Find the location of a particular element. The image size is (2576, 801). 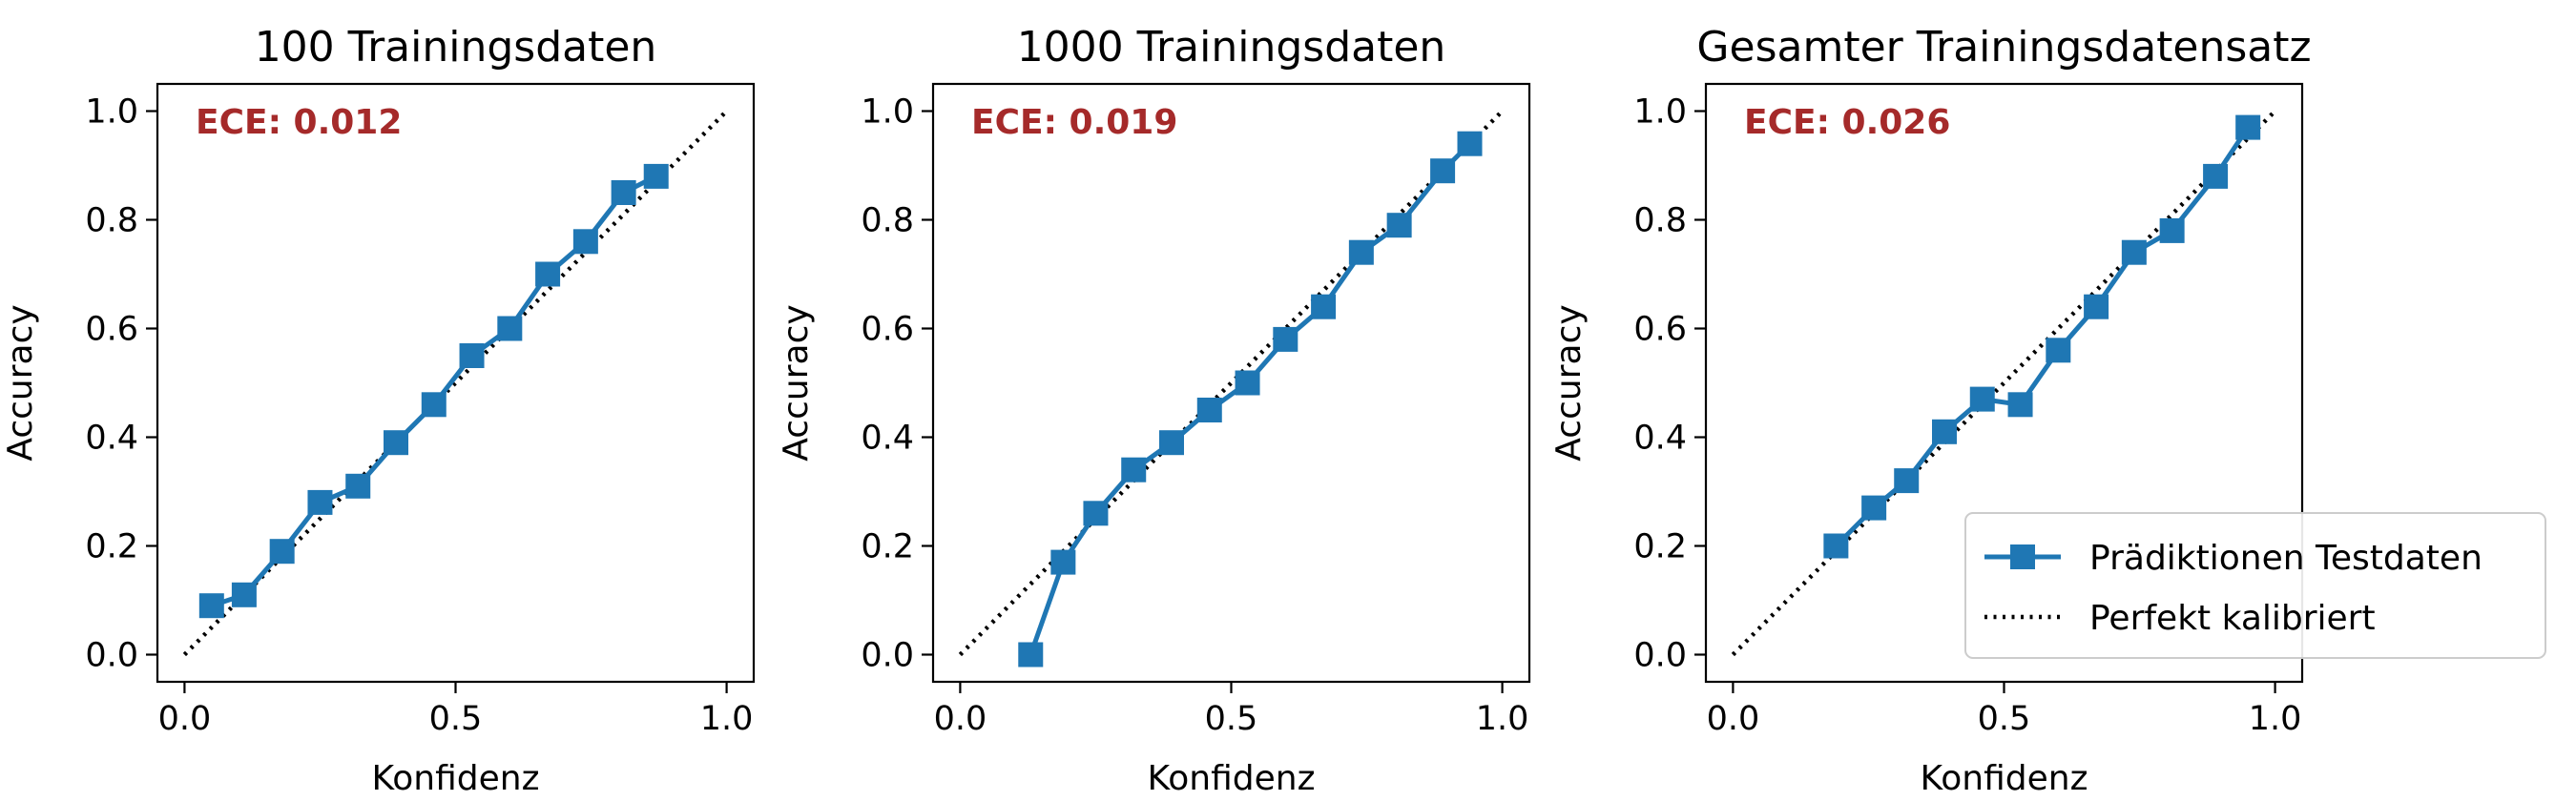

ece-annotation: ECE: 0.012 is located at coordinates (299, 122).